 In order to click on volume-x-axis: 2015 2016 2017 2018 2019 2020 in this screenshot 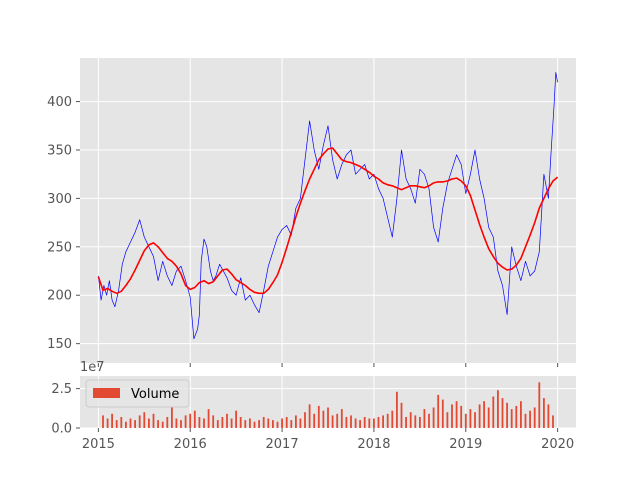, I will do `click(328, 440)`.